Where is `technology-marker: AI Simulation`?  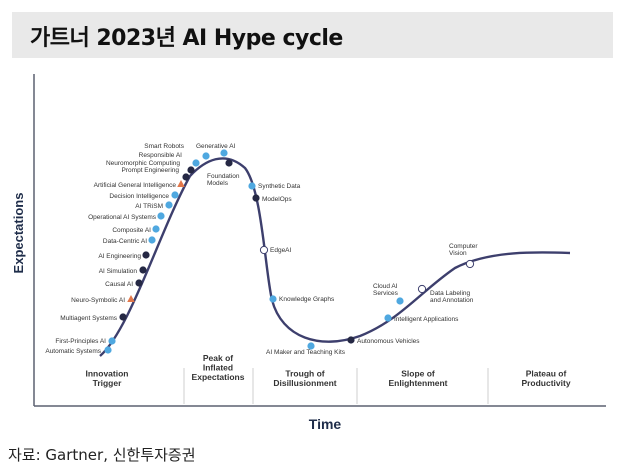 technology-marker: AI Simulation is located at coordinates (123, 270).